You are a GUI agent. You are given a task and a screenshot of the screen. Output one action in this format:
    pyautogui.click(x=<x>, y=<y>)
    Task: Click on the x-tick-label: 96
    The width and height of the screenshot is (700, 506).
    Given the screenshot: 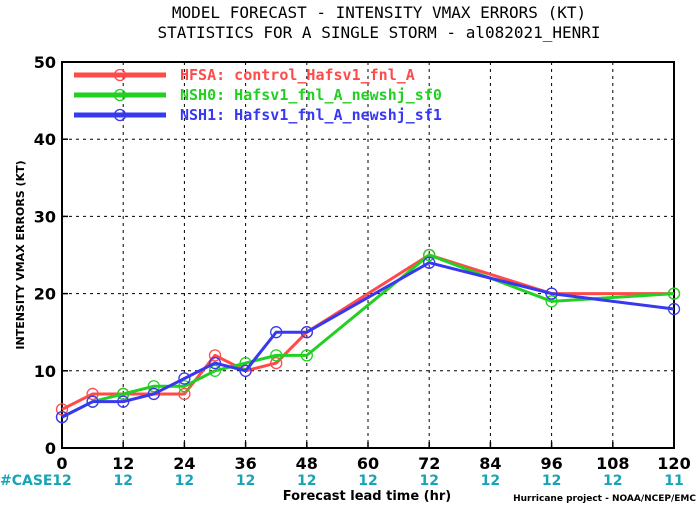 What is the action you would take?
    pyautogui.click(x=551, y=463)
    